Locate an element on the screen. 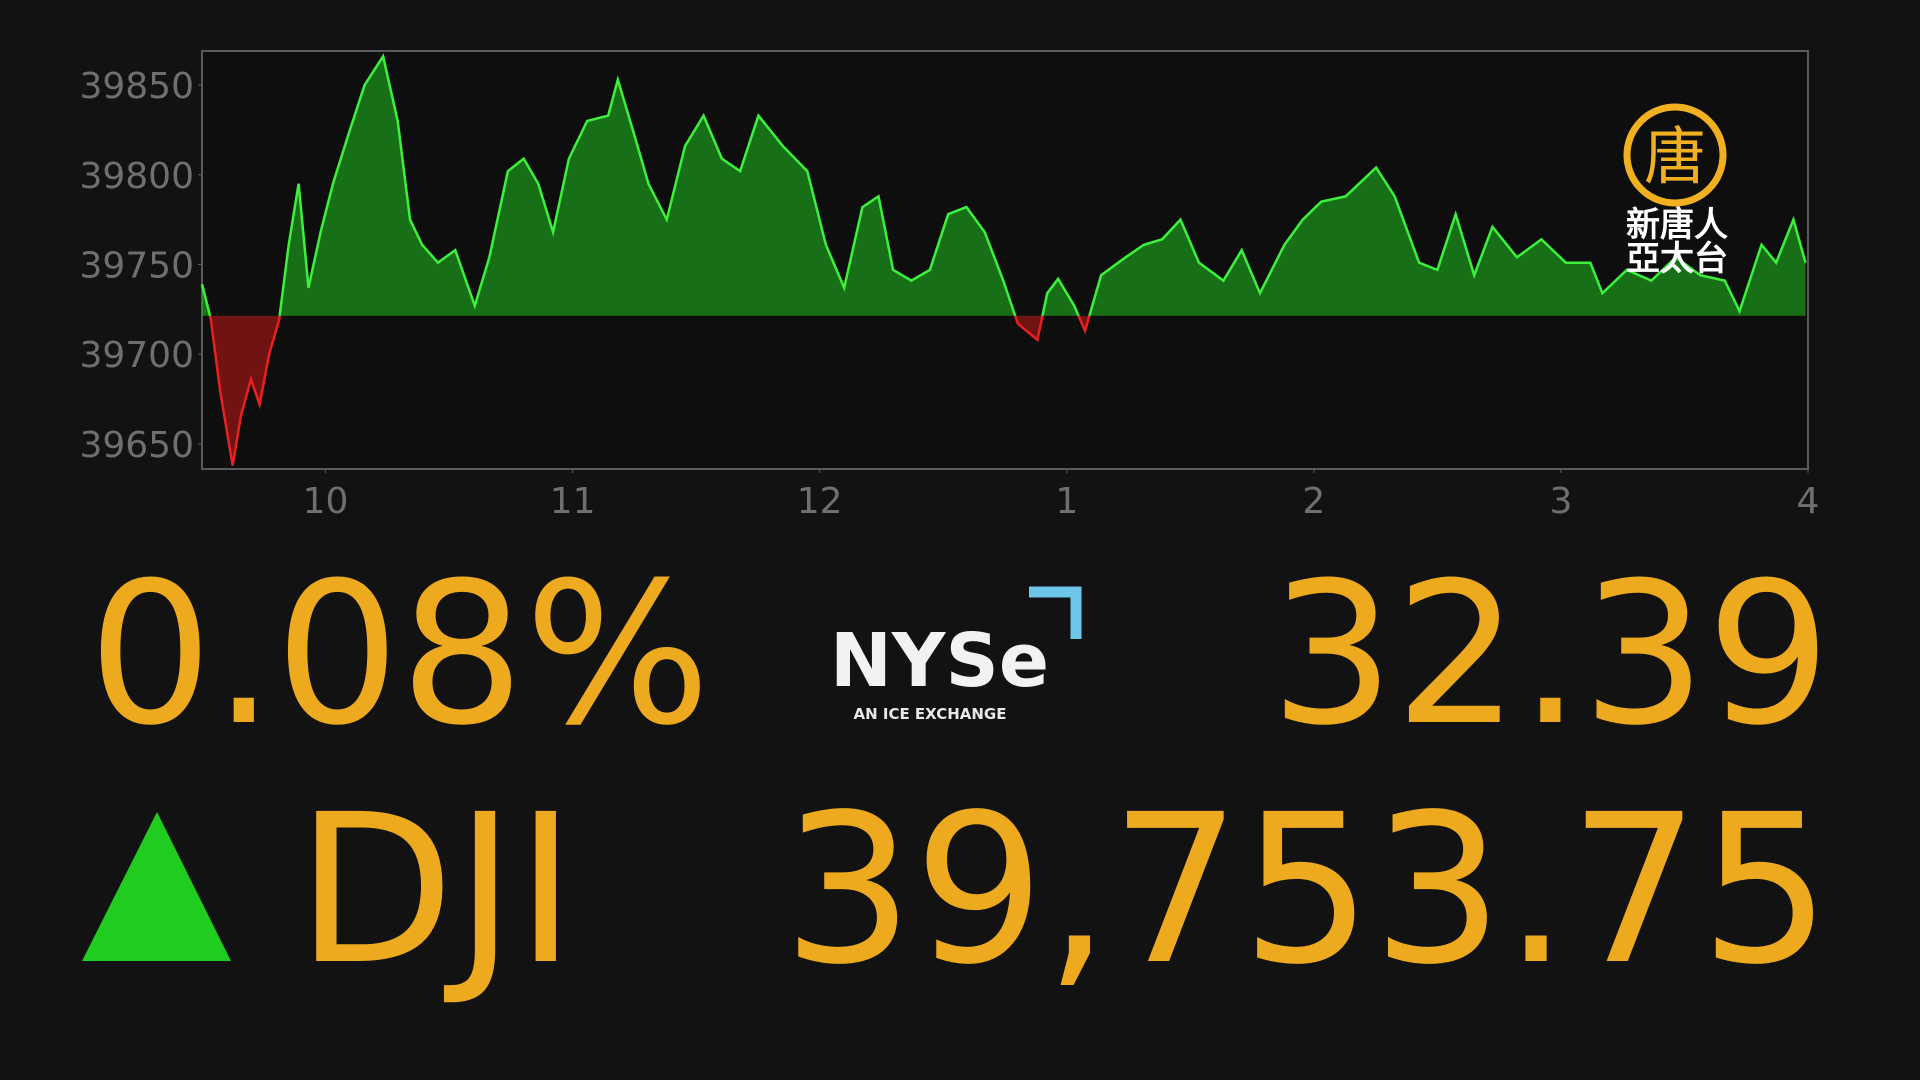  channel-emblem-ring is located at coordinates (1675, 155).